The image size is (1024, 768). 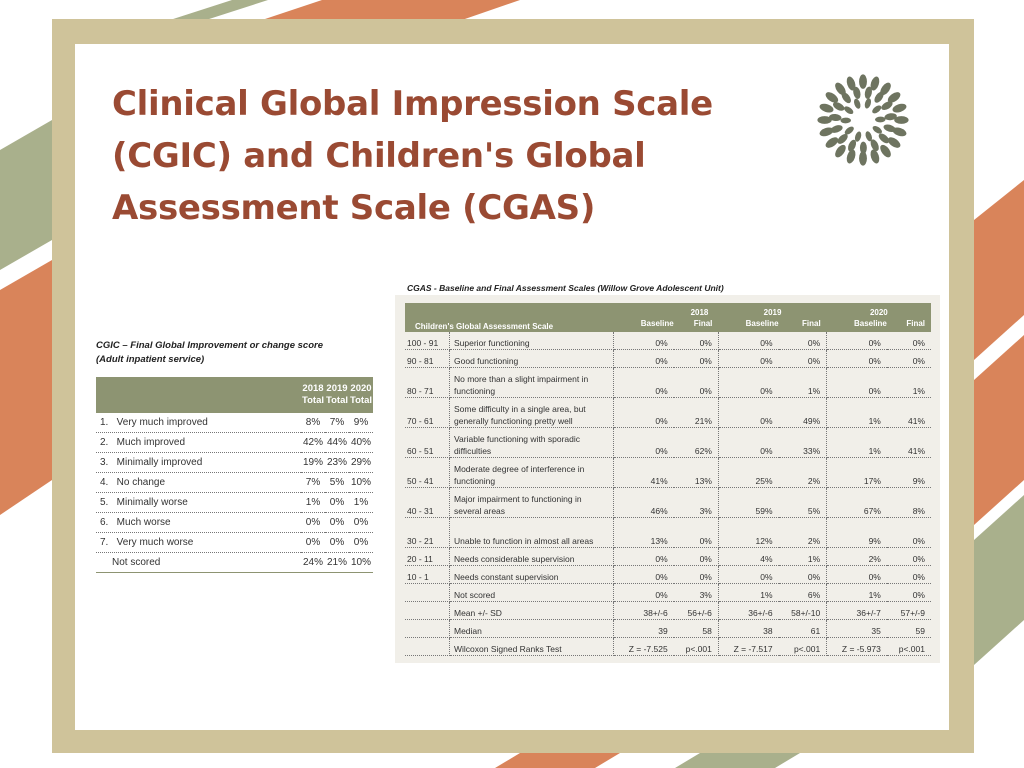 I want to click on cgic-row-label: 5. Minimally worse, so click(x=198, y=502).